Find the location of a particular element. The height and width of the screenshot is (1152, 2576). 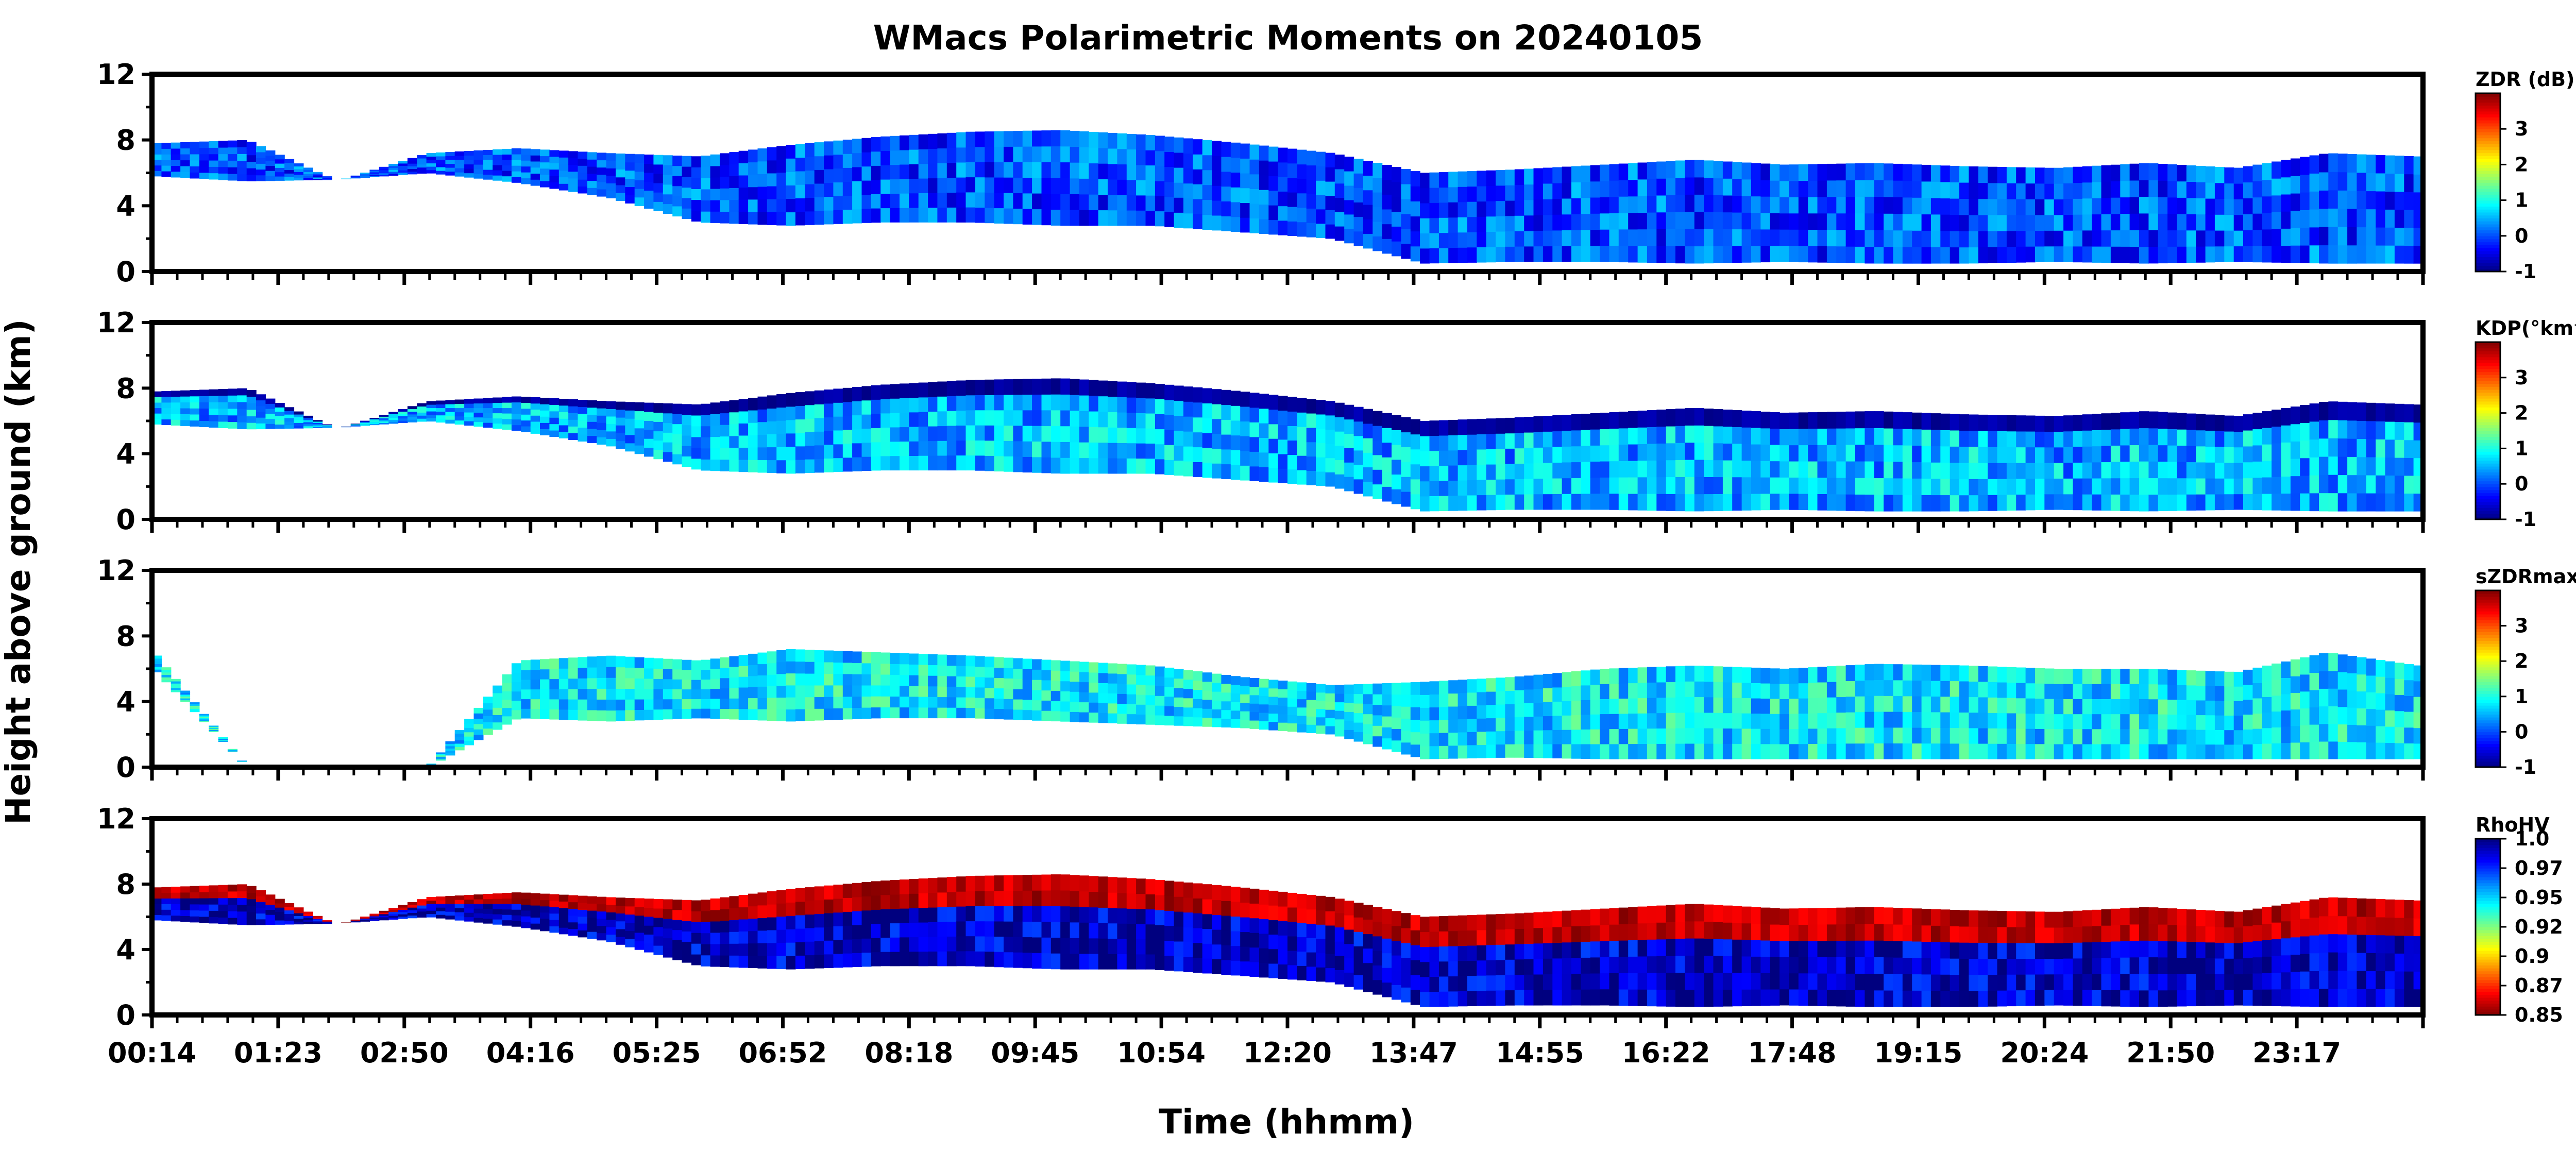

y-tick-label: 0 is located at coordinates (125, 519).